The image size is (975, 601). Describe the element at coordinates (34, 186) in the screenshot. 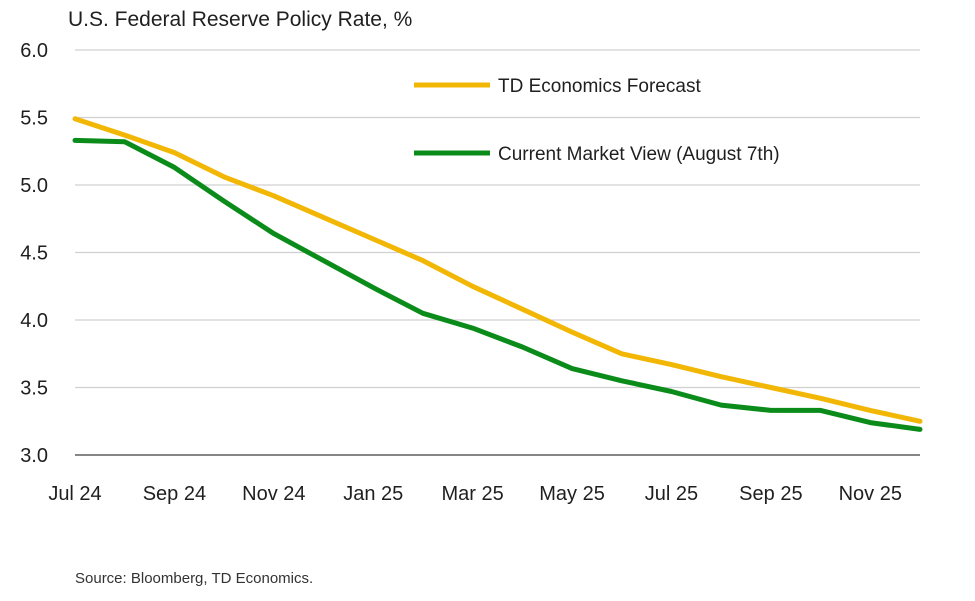

I see `y-tick-label: 5.0` at that location.